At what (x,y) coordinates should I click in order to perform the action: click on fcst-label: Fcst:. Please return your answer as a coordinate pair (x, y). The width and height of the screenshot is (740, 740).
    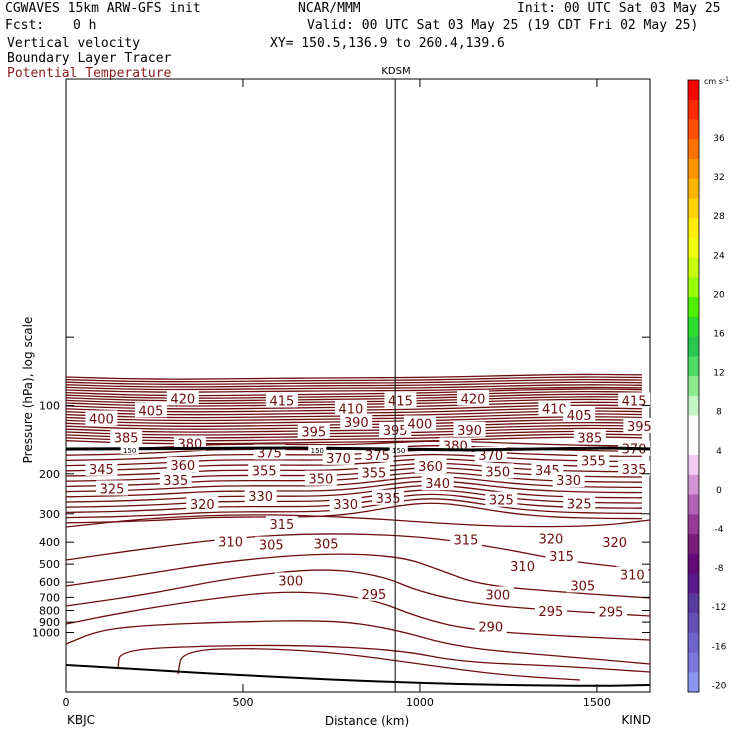
    Looking at the image, I should click on (25, 25).